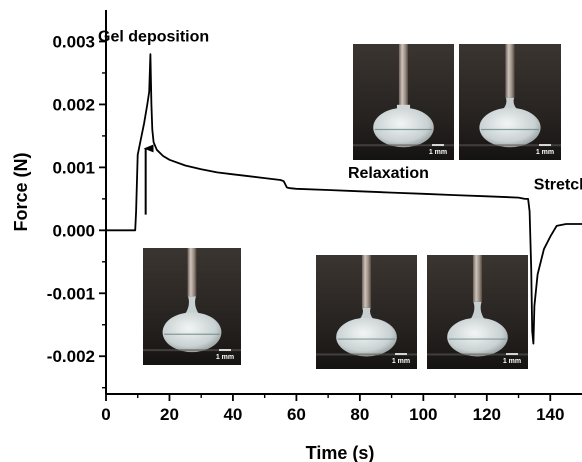 Image resolution: width=582 pixels, height=462 pixels. I want to click on x-tick-label: 140, so click(550, 414).